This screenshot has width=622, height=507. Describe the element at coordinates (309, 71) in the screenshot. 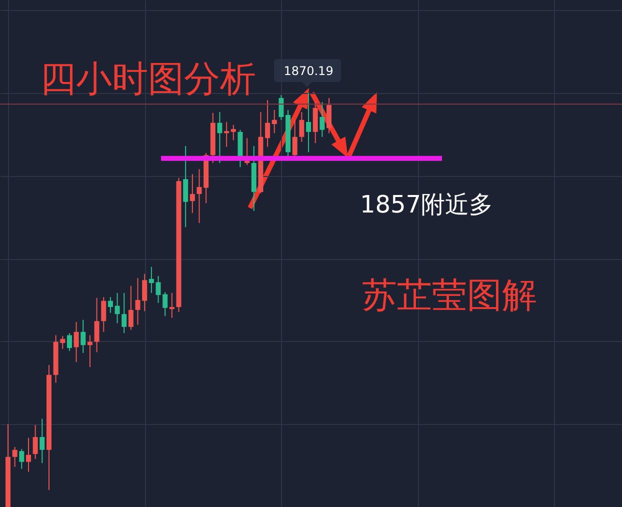

I see `annotation: 1870.19` at that location.